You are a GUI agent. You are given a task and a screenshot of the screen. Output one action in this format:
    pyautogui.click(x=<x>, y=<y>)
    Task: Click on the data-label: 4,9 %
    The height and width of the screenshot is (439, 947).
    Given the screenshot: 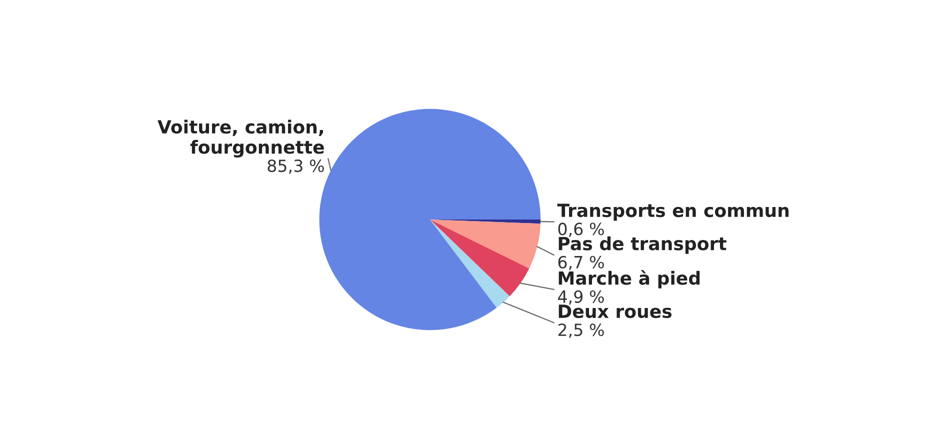 What is the action you would take?
    pyautogui.click(x=581, y=297)
    